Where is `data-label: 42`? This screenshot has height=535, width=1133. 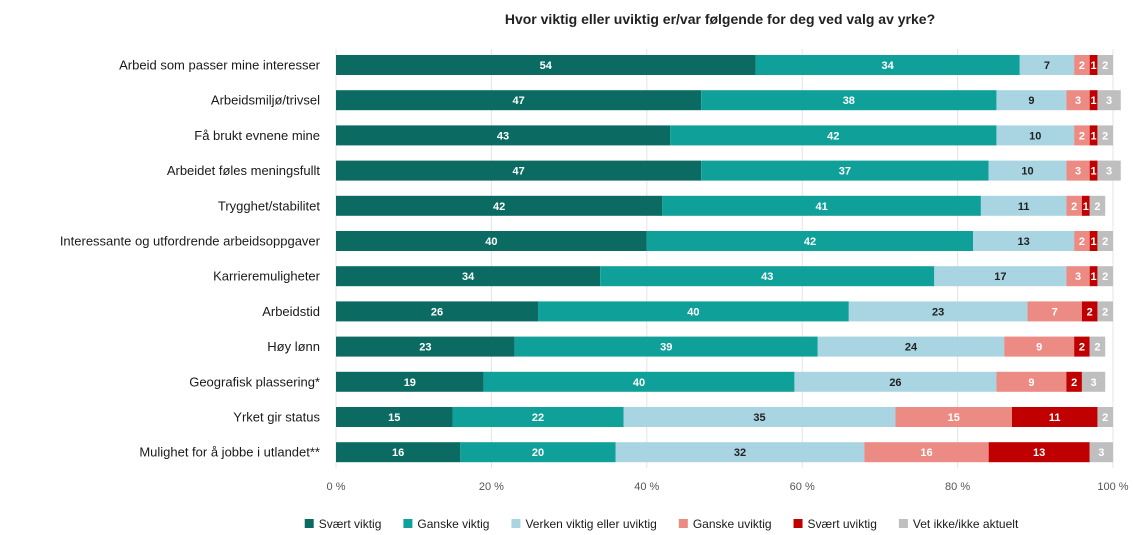 data-label: 42 is located at coordinates (810, 242).